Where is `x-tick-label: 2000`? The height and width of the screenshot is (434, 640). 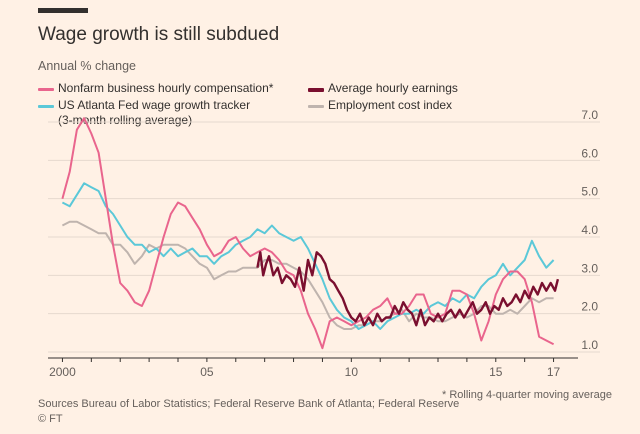
x-tick-label: 2000 is located at coordinates (62, 372).